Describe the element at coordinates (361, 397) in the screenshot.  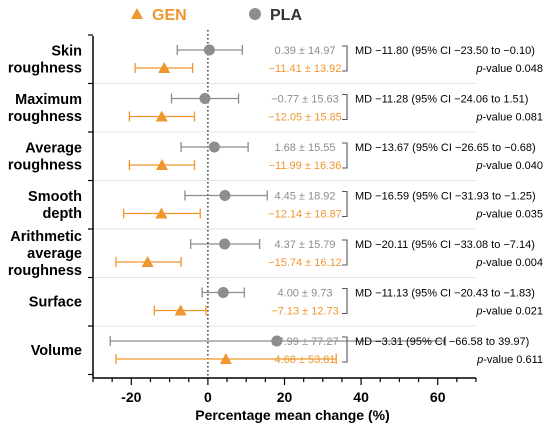
I see `x-tick-label: 40` at that location.